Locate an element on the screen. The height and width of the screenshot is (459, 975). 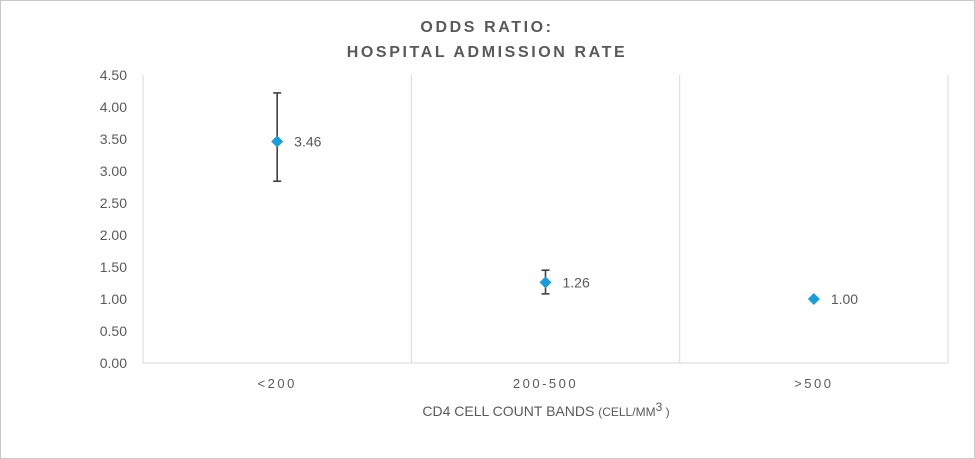
y-tick-label: 4.00 is located at coordinates (113, 107).